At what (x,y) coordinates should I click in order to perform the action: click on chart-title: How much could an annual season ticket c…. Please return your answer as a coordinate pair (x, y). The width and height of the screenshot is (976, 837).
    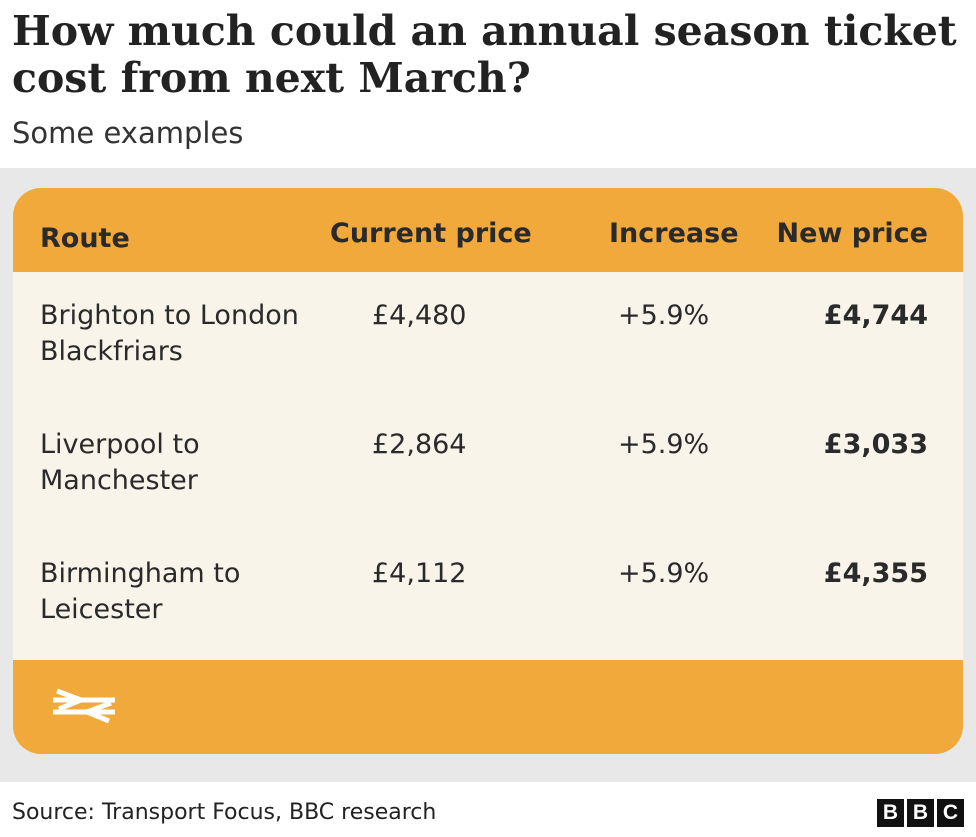
    Looking at the image, I should click on (484, 54).